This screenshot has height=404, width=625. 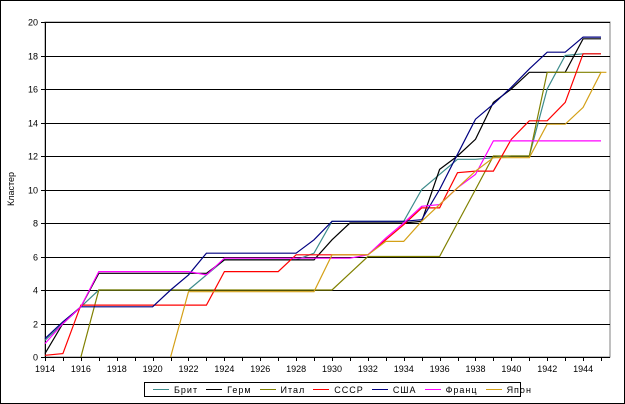 What do you see at coordinates (511, 369) in the screenshot?
I see `x-tick-label: 1940` at bounding box center [511, 369].